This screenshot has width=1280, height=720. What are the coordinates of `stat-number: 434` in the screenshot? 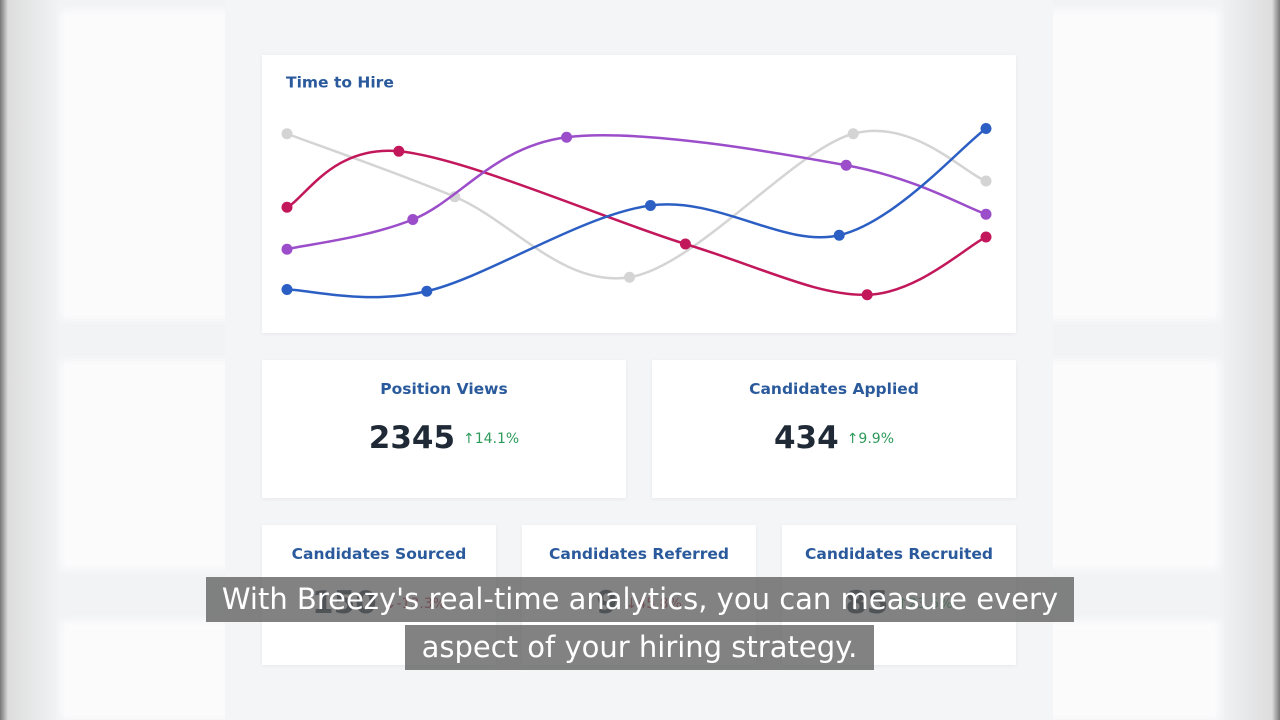 It's located at (806, 438).